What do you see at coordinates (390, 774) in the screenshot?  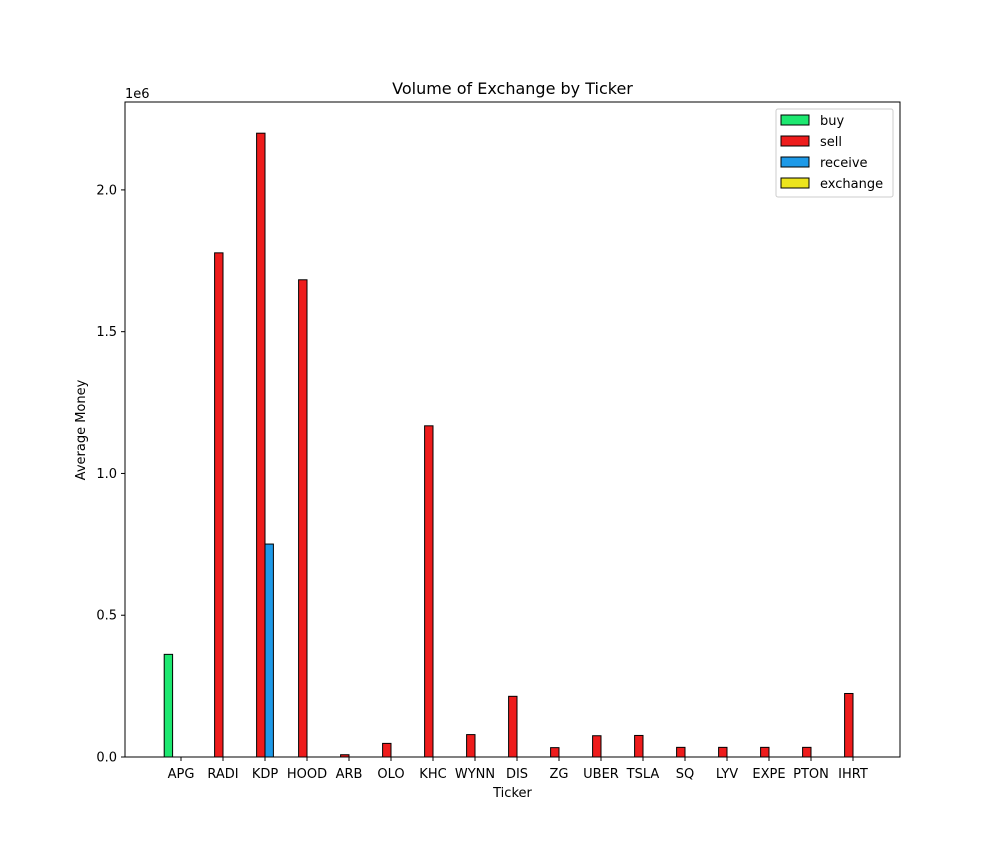 I see `x-tick-label: OLO` at bounding box center [390, 774].